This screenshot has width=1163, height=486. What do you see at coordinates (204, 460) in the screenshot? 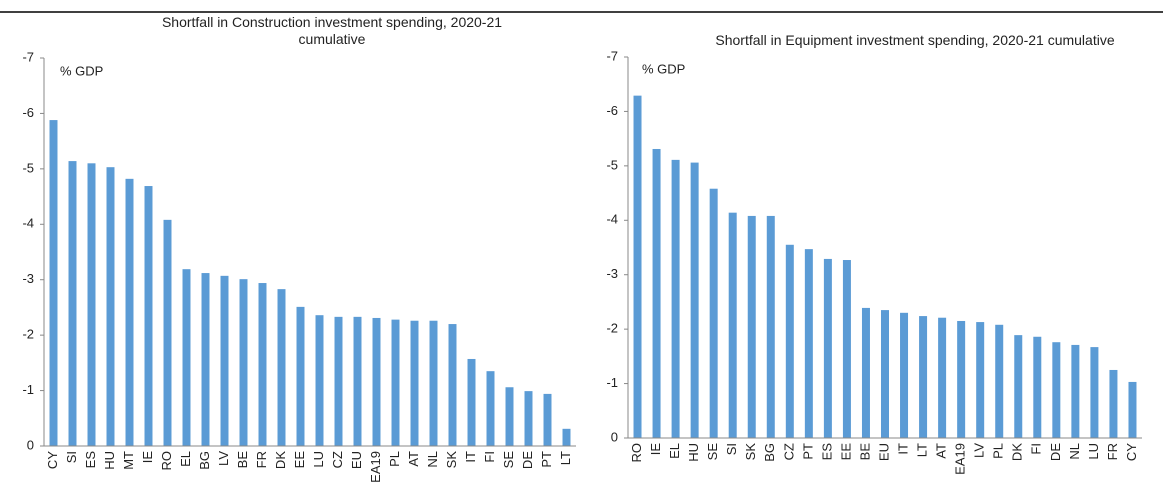
I see `x-tick-label: BG` at bounding box center [204, 460].